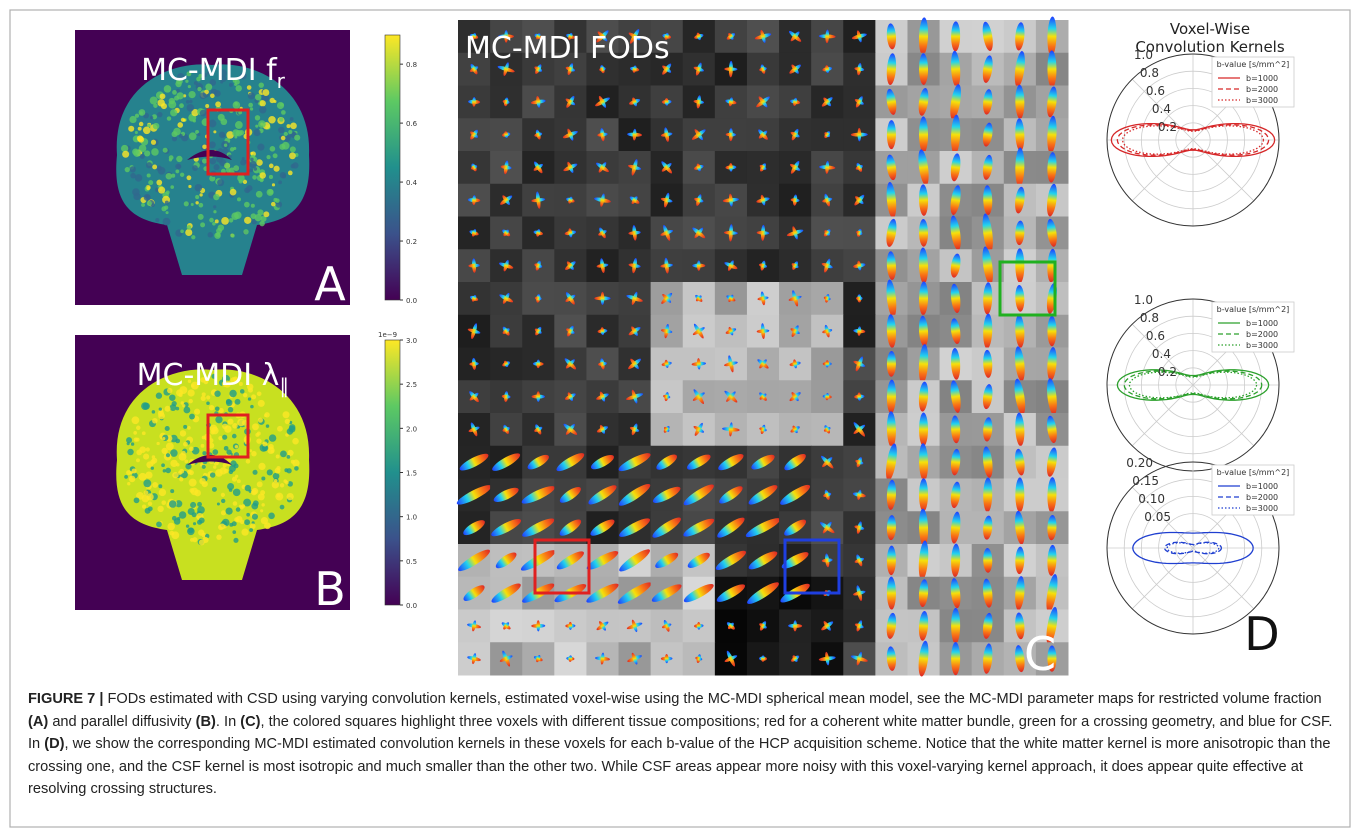 Image resolution: width=1360 pixels, height=837 pixels. What do you see at coordinates (38, 721) in the screenshot?
I see `caption-text: (A)` at bounding box center [38, 721].